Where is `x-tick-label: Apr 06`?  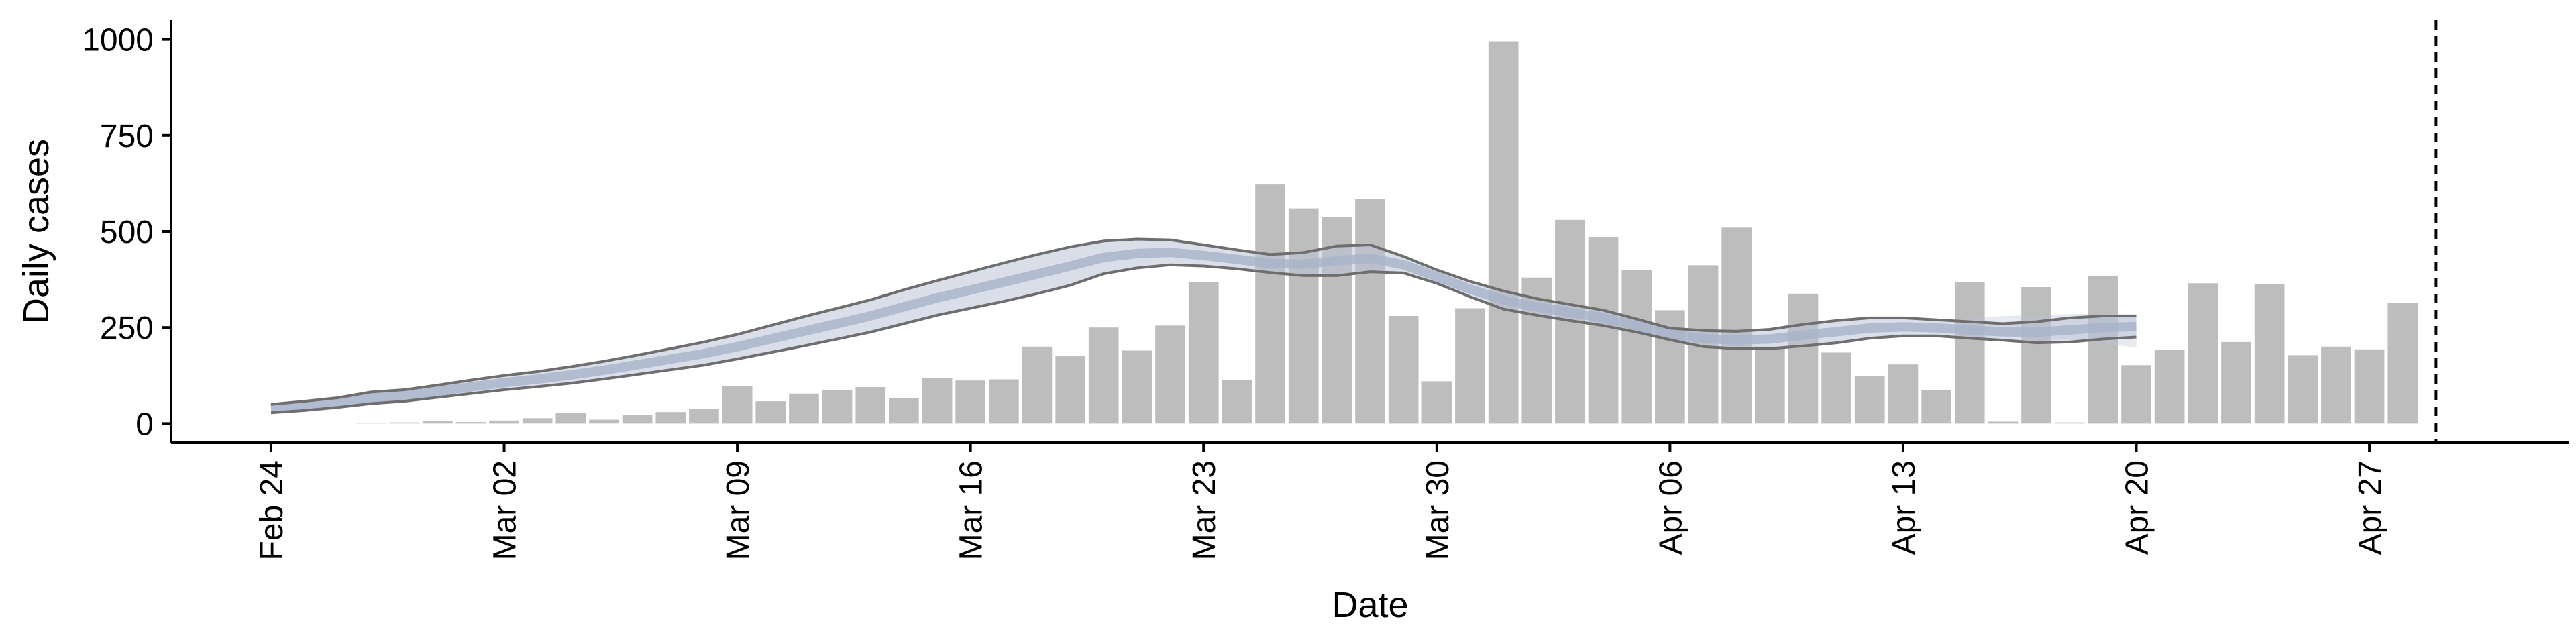
x-tick-label: Apr 06 is located at coordinates (1670, 507).